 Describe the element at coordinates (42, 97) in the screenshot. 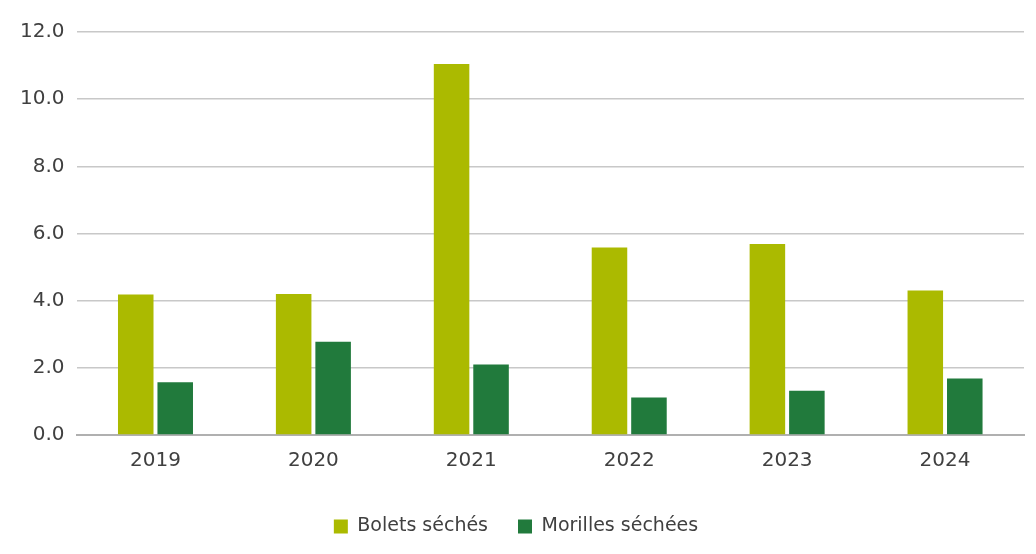

I see `y-tick-label: 10.0` at that location.